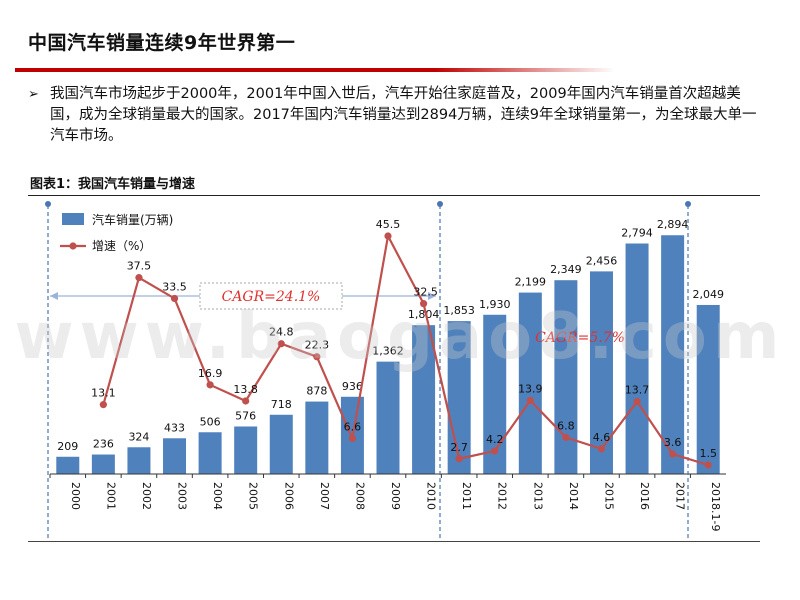 The image size is (800, 600). What do you see at coordinates (352, 438) in the screenshot?
I see `growth-point-2008` at bounding box center [352, 438].